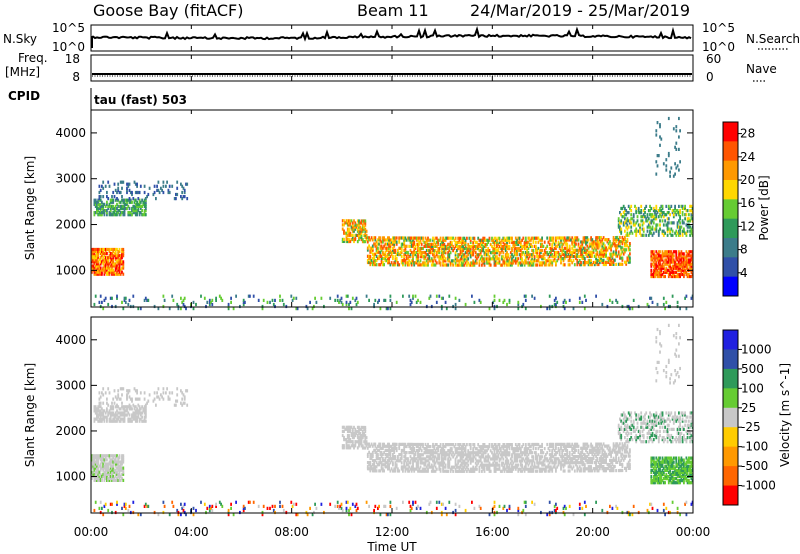 The width and height of the screenshot is (800, 554). Describe the element at coordinates (68, 28) in the screenshot. I see `nsky-tick-top-left: 10^5` at that location.